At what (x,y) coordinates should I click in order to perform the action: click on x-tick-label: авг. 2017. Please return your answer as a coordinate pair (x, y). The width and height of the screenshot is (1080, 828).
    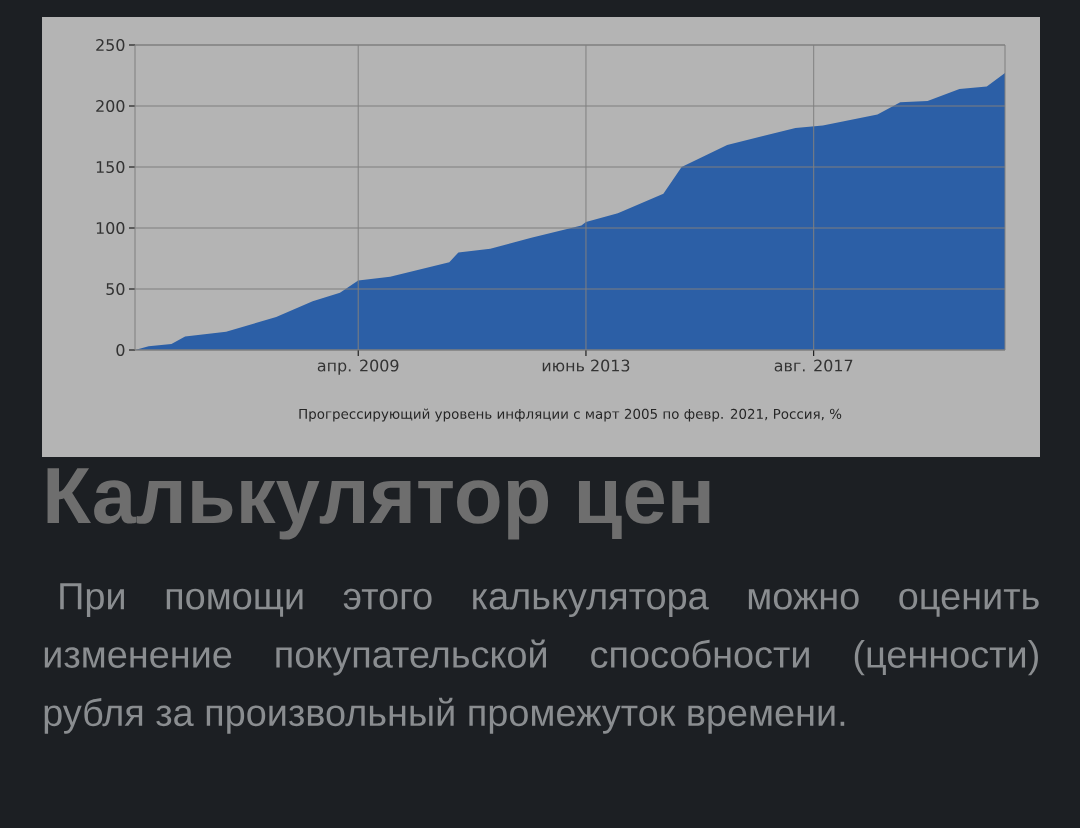
    Looking at the image, I should click on (813, 365).